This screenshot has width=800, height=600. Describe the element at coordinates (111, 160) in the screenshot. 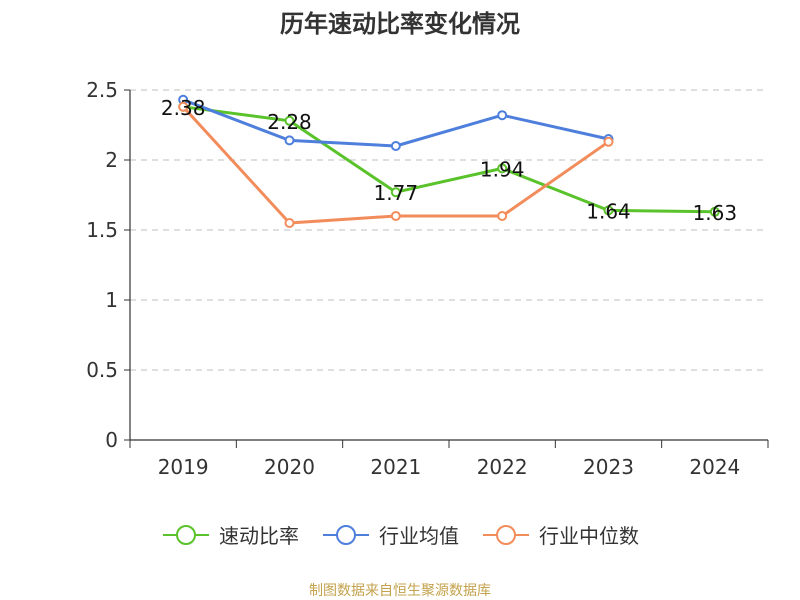

I see `y-tick-label: 2` at that location.